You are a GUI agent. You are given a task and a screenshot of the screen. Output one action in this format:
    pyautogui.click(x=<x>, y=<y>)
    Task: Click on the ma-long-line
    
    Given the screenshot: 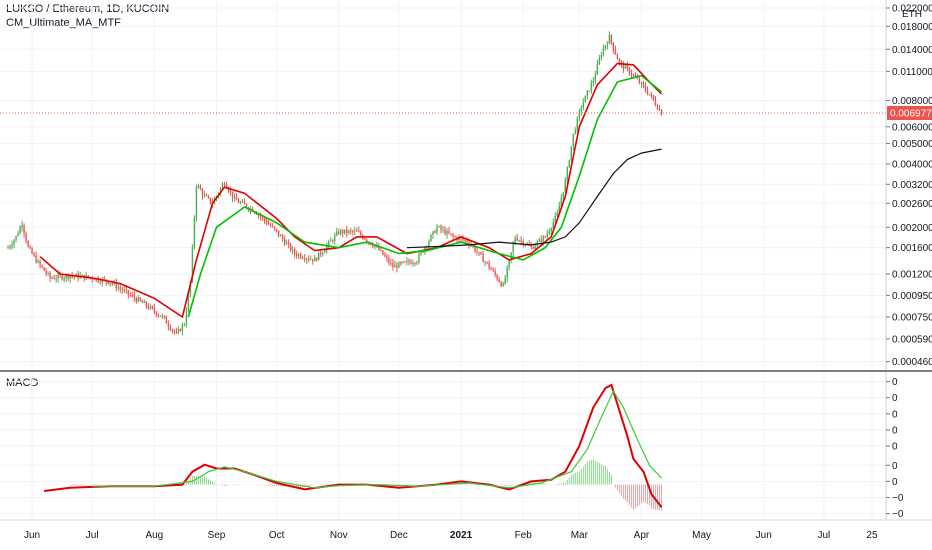 What is the action you would take?
    pyautogui.click(x=534, y=198)
    